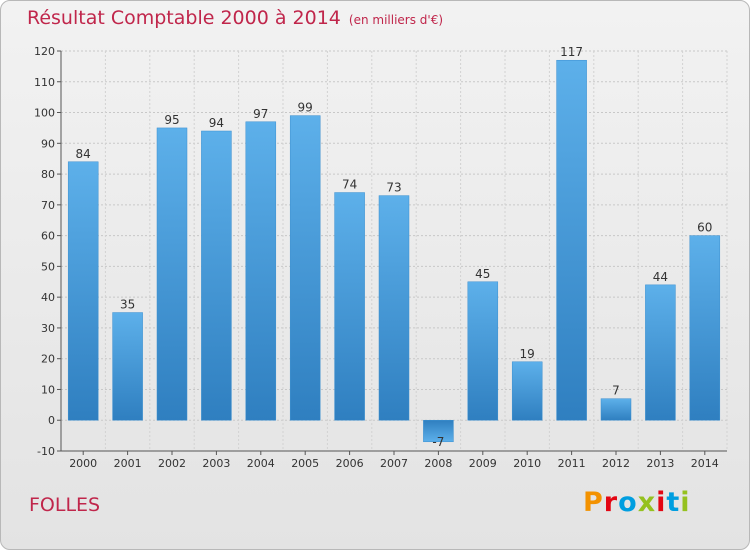 This screenshot has width=750, height=550. Describe the element at coordinates (349, 185) in the screenshot. I see `data-label-2006: 74` at that location.